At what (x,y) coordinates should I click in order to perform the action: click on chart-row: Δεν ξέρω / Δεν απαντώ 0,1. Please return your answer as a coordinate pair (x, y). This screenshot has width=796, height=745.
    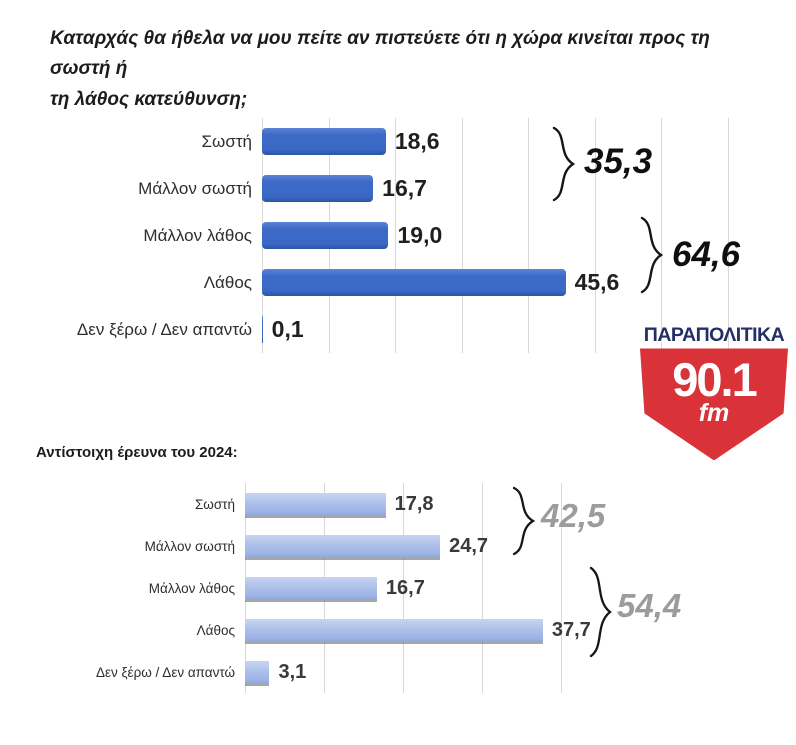
    Looking at the image, I should click on (379, 329).